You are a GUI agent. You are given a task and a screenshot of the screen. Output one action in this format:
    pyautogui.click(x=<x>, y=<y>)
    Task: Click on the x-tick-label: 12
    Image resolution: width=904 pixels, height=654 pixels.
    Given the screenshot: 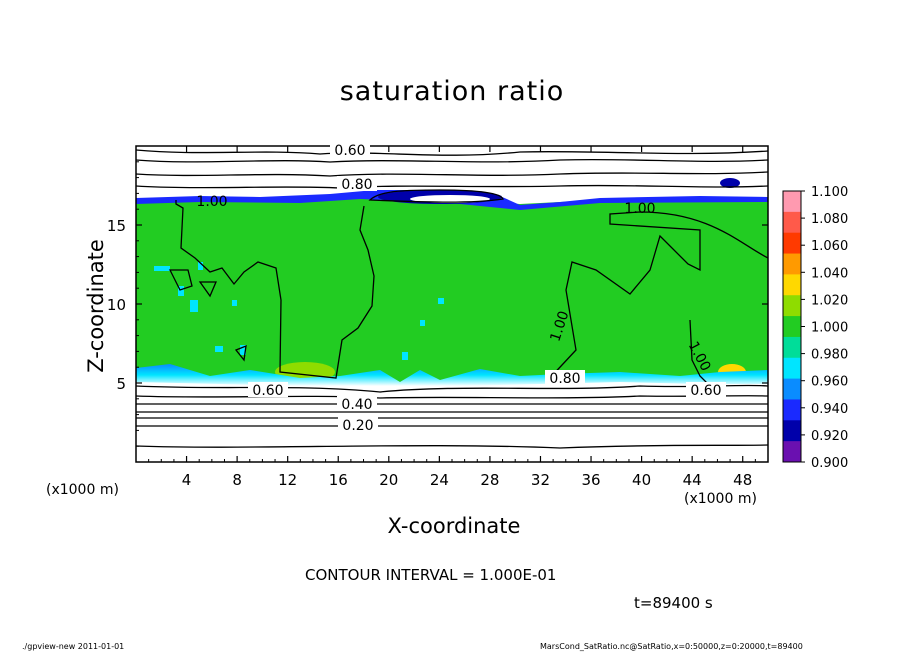 What is the action you would take?
    pyautogui.click(x=287, y=480)
    